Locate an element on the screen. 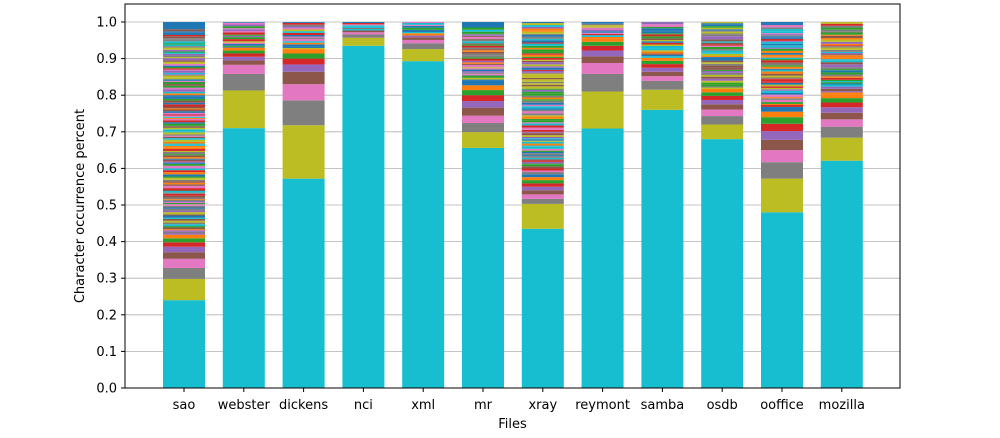  y-axis: 0.0 0.1 0.2 0.3 0.4 0.5 0.6 0.7 0.8 0.9 1.0 is located at coordinates (110, 206).